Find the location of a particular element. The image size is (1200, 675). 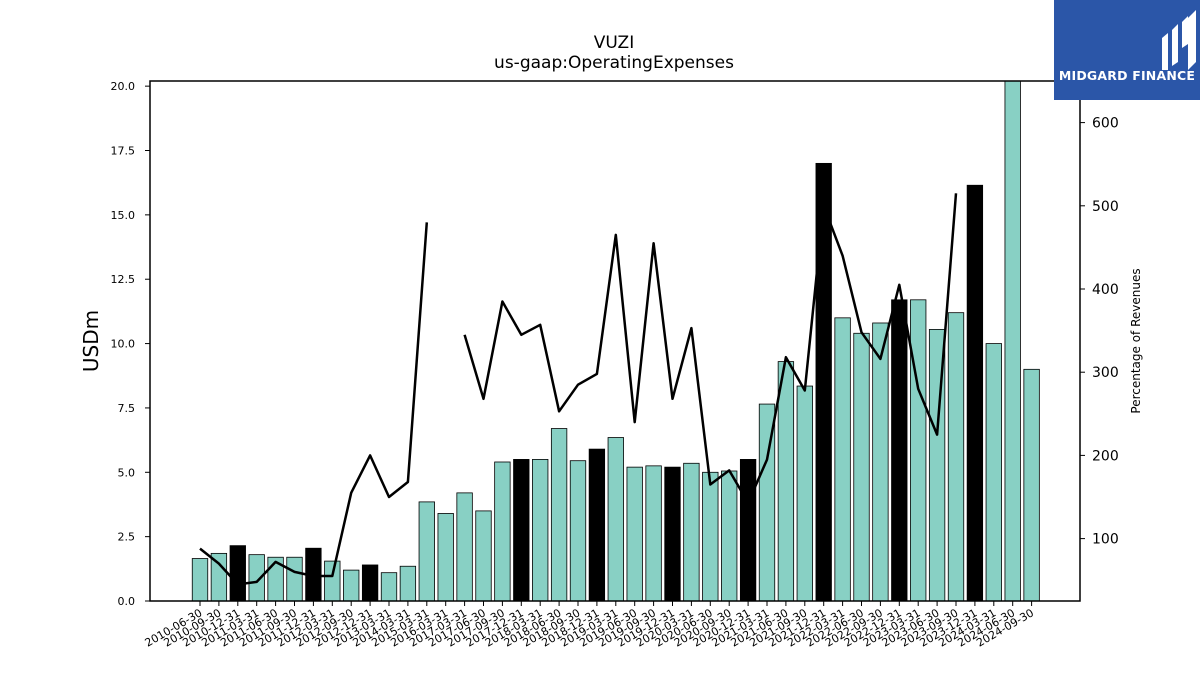

y2-tick-label: 100 is located at coordinates (1105, 540).